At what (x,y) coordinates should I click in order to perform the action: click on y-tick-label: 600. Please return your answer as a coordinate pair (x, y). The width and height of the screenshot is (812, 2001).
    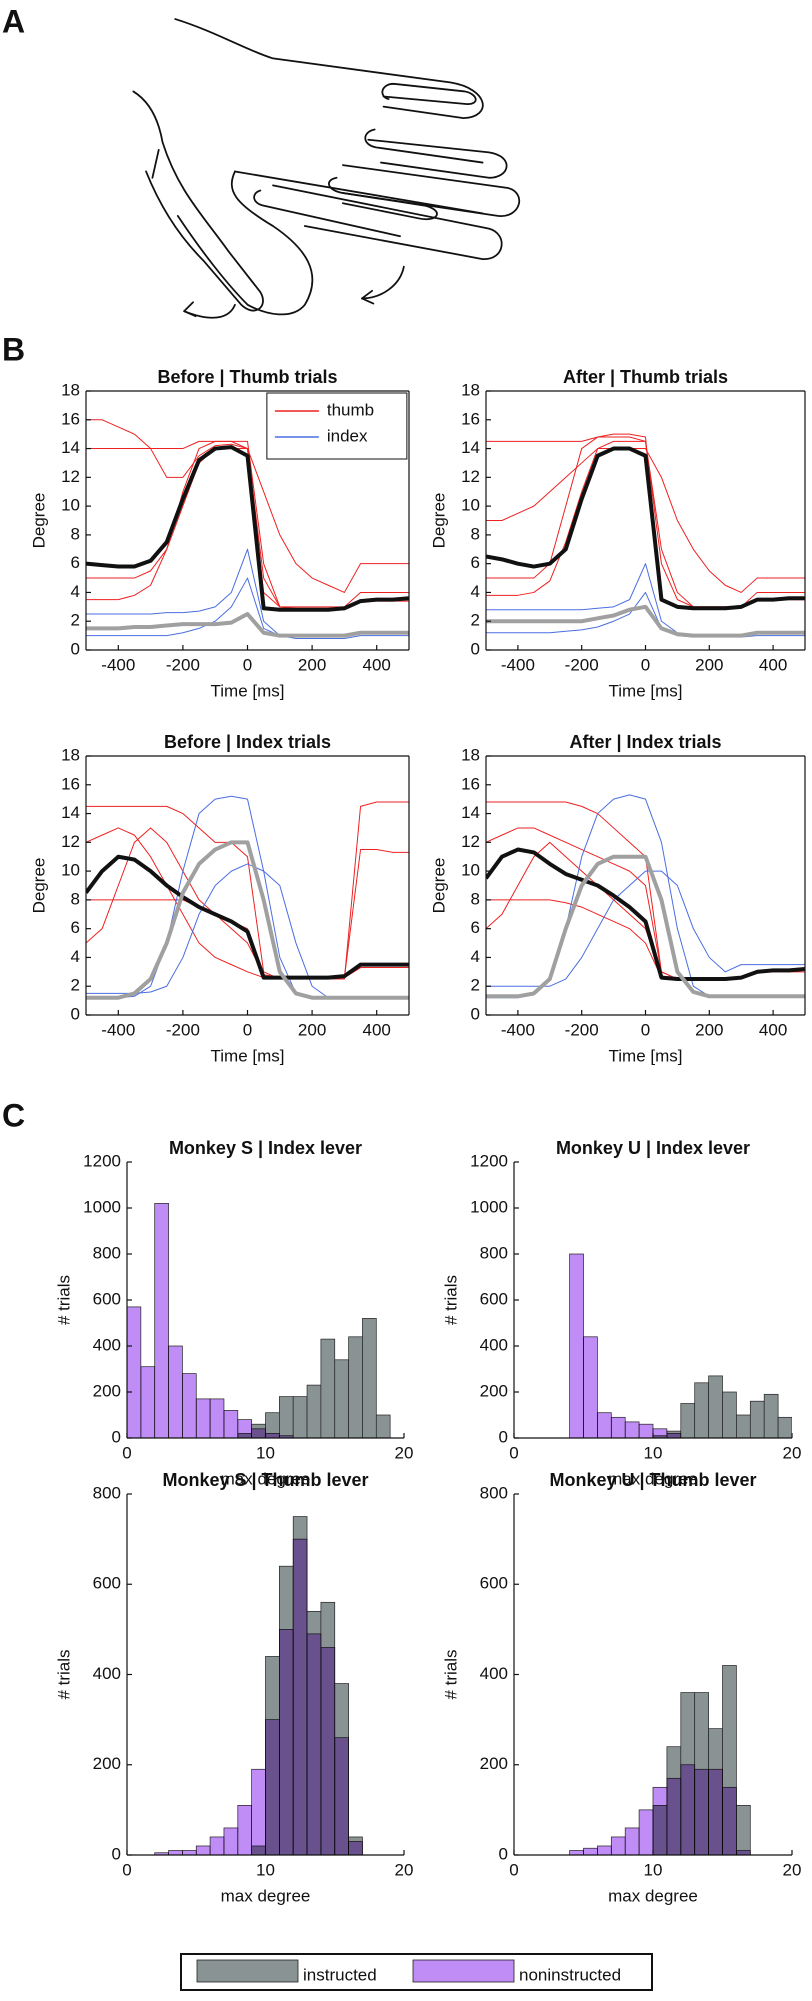
    Looking at the image, I should click on (107, 1583).